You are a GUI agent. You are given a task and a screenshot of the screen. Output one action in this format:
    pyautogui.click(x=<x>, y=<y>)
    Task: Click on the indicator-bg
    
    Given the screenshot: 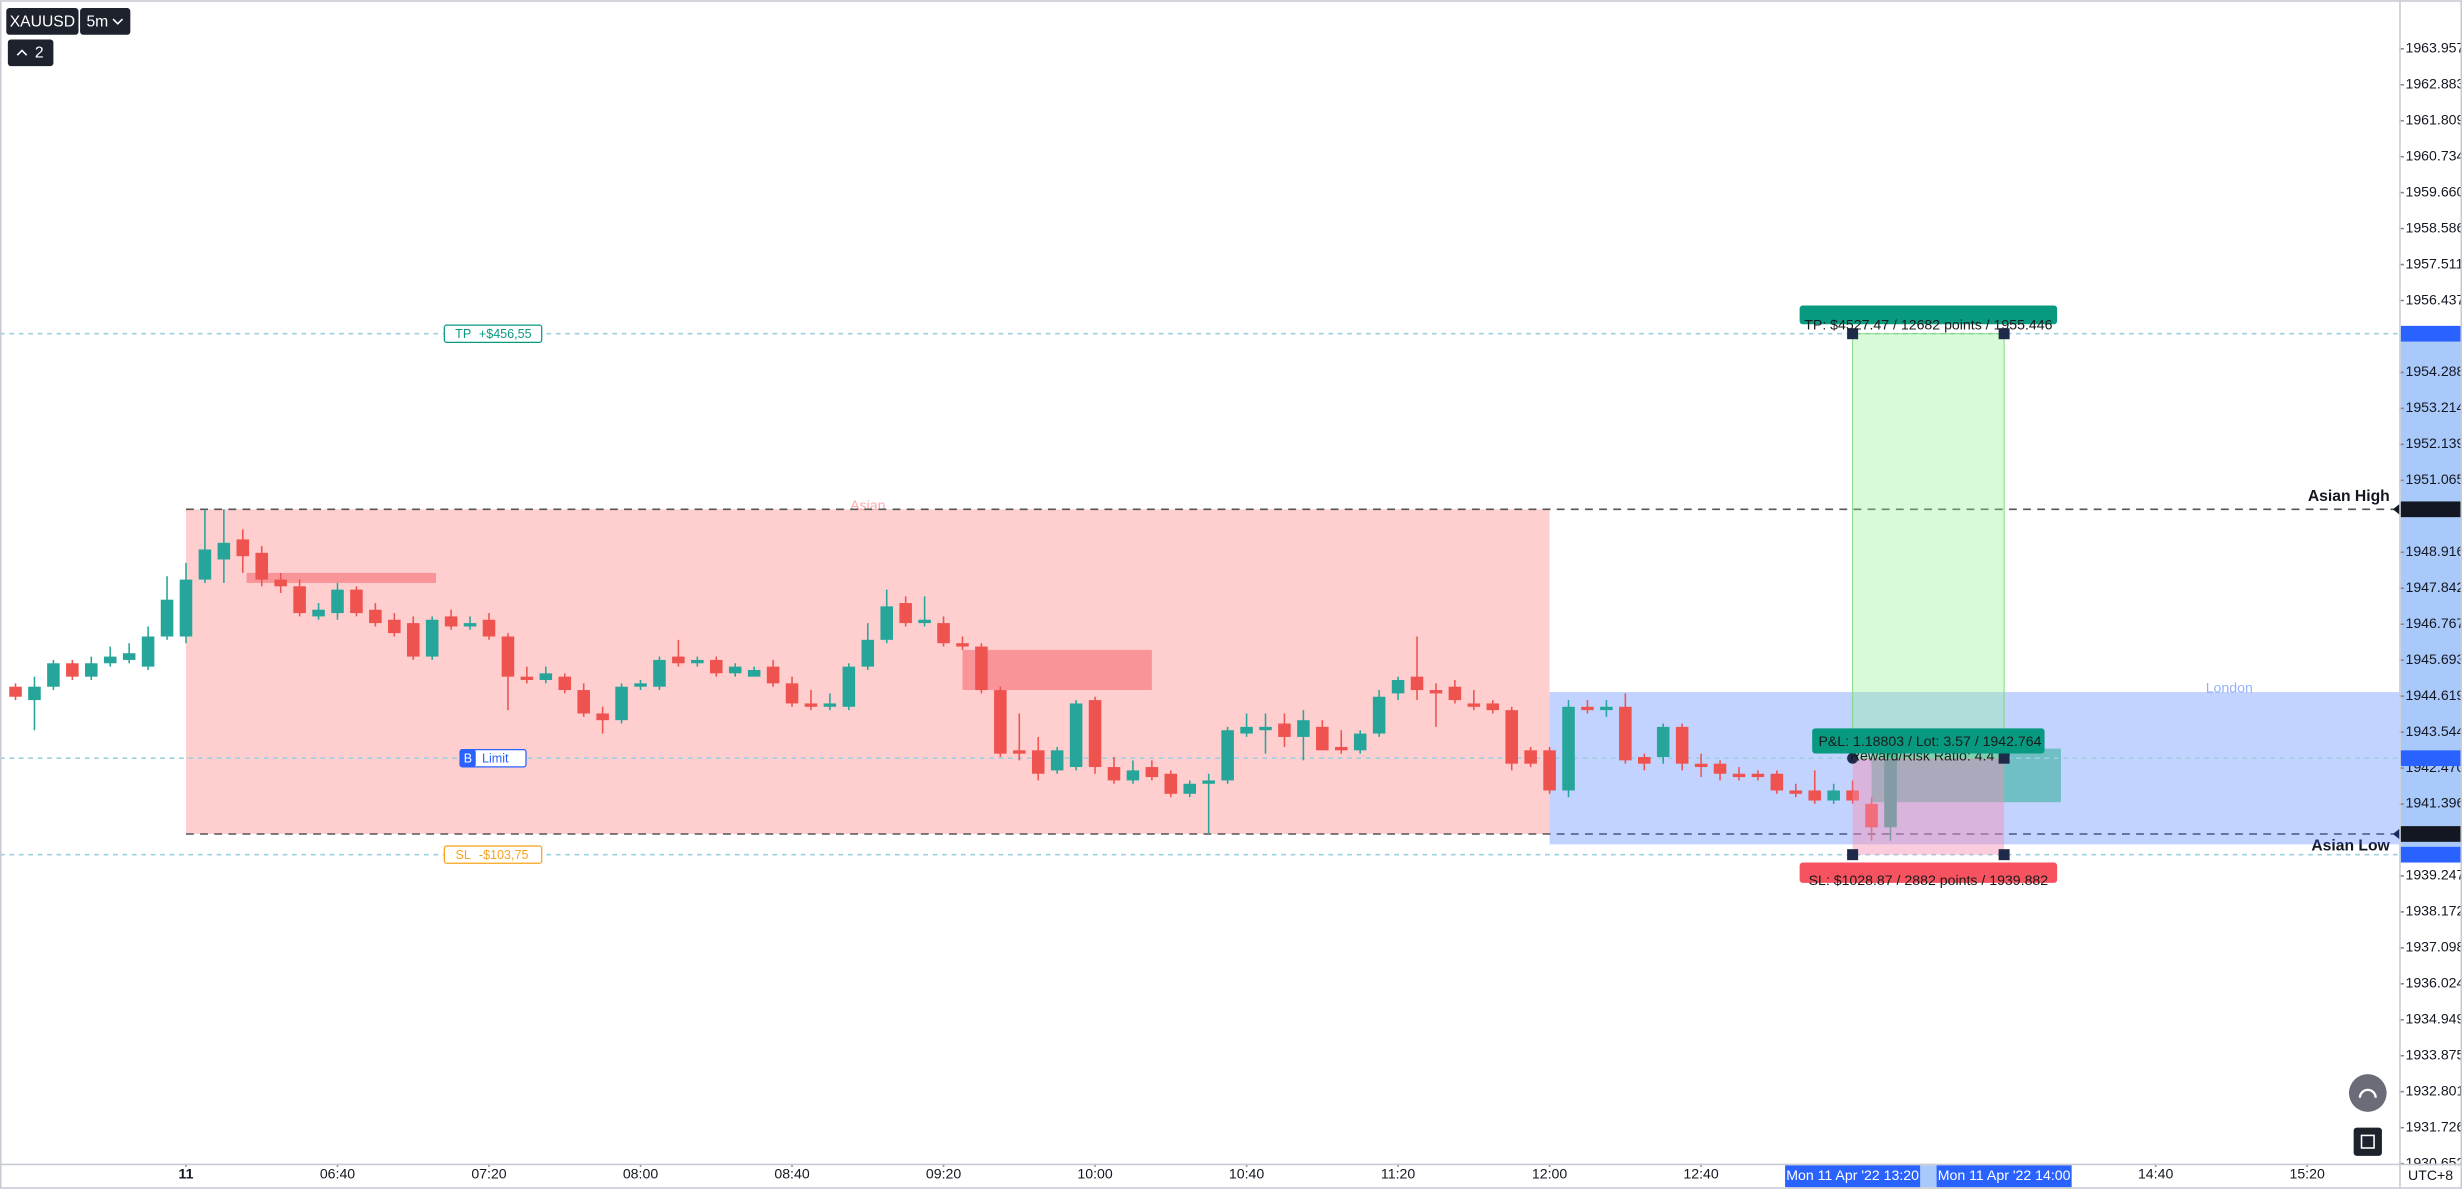 What is the action you would take?
    pyautogui.click(x=30, y=53)
    